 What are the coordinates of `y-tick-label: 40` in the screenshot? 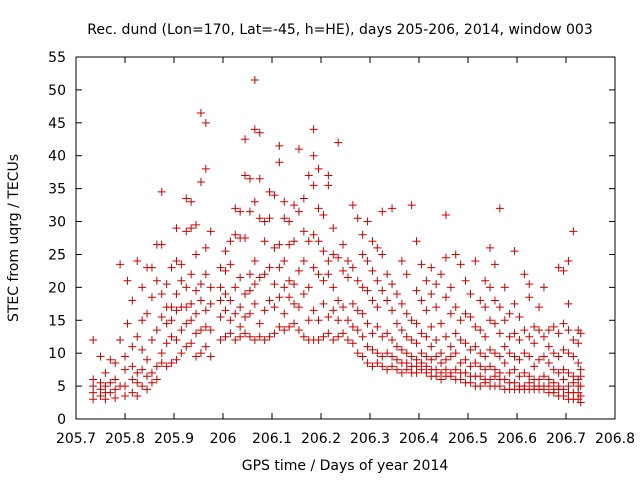 It's located at (57, 157).